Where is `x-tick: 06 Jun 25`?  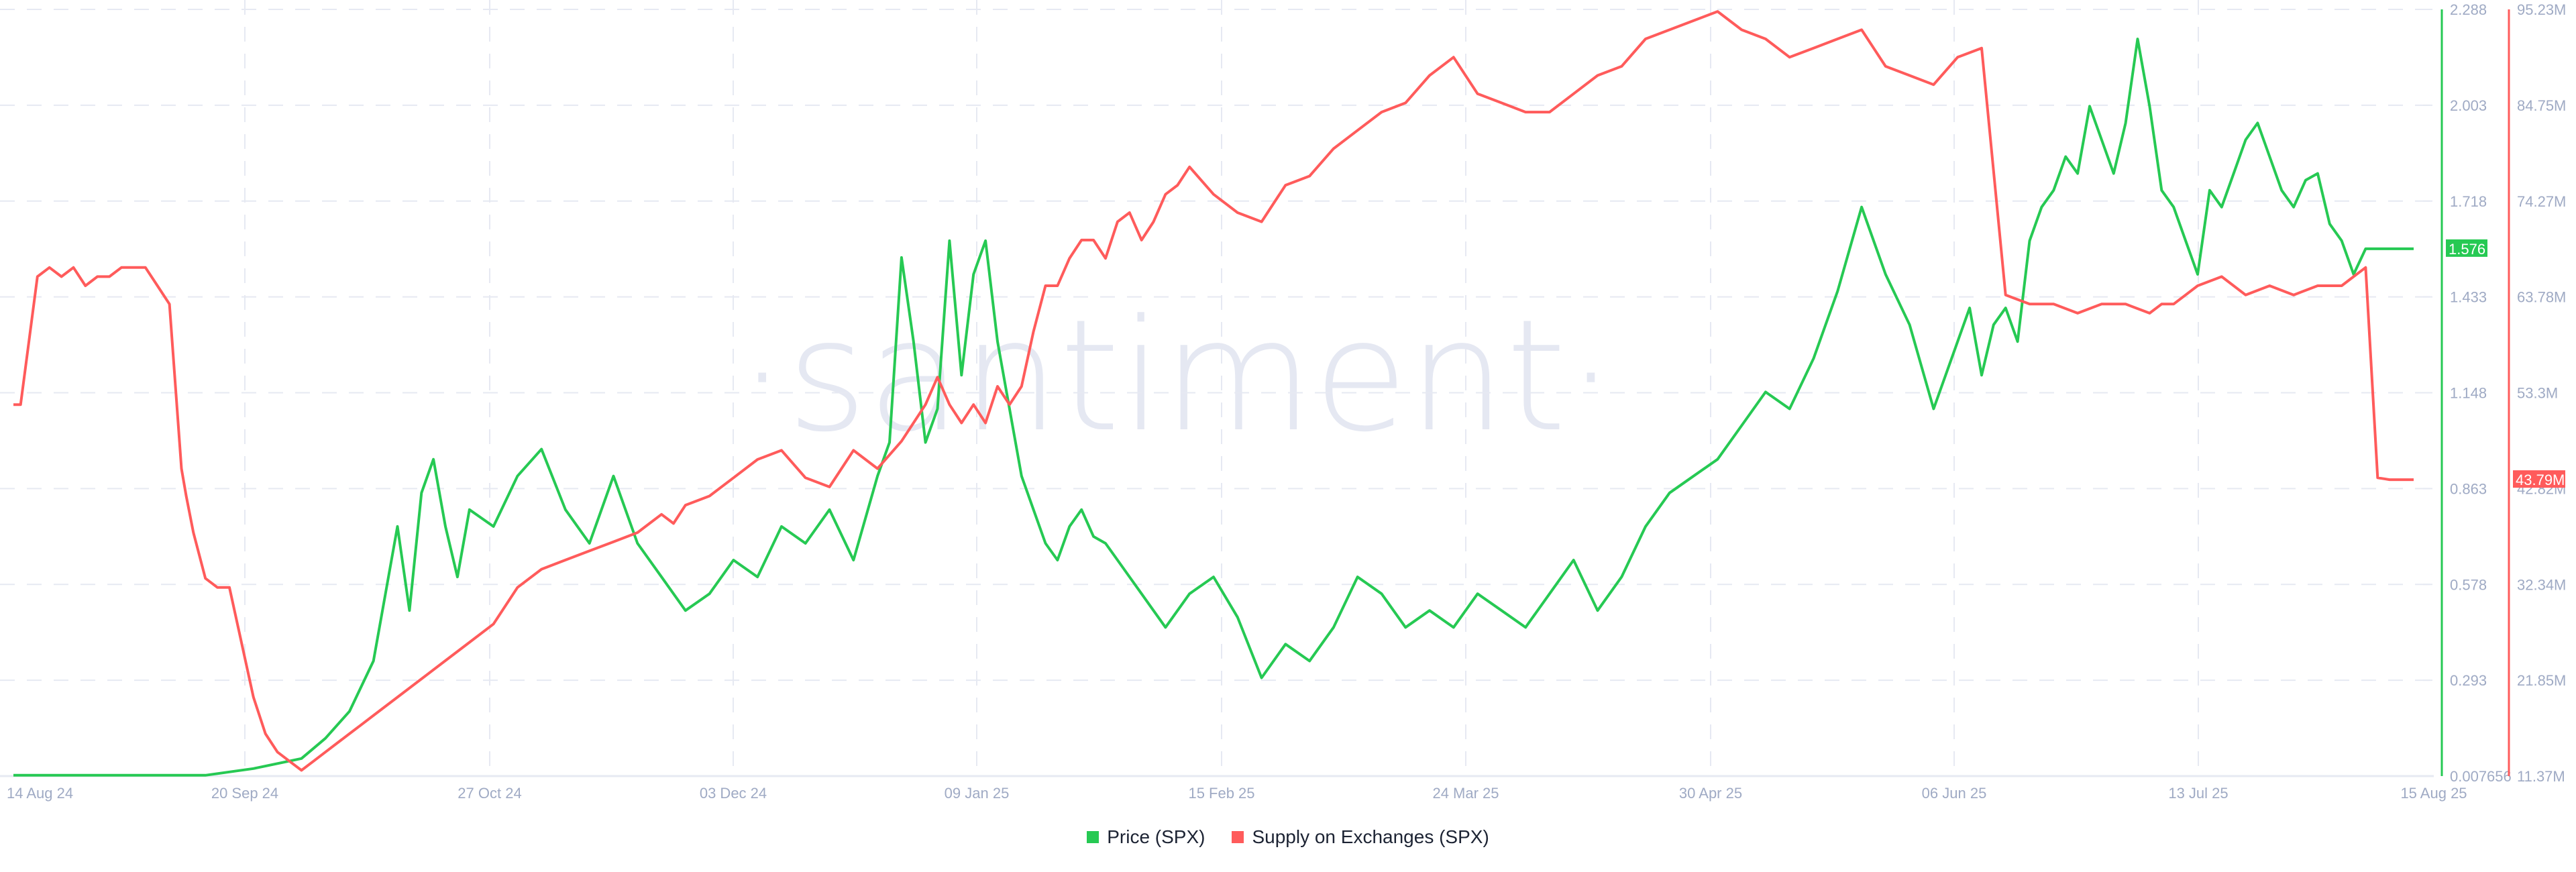 x-tick: 06 Jun 25 is located at coordinates (1954, 793).